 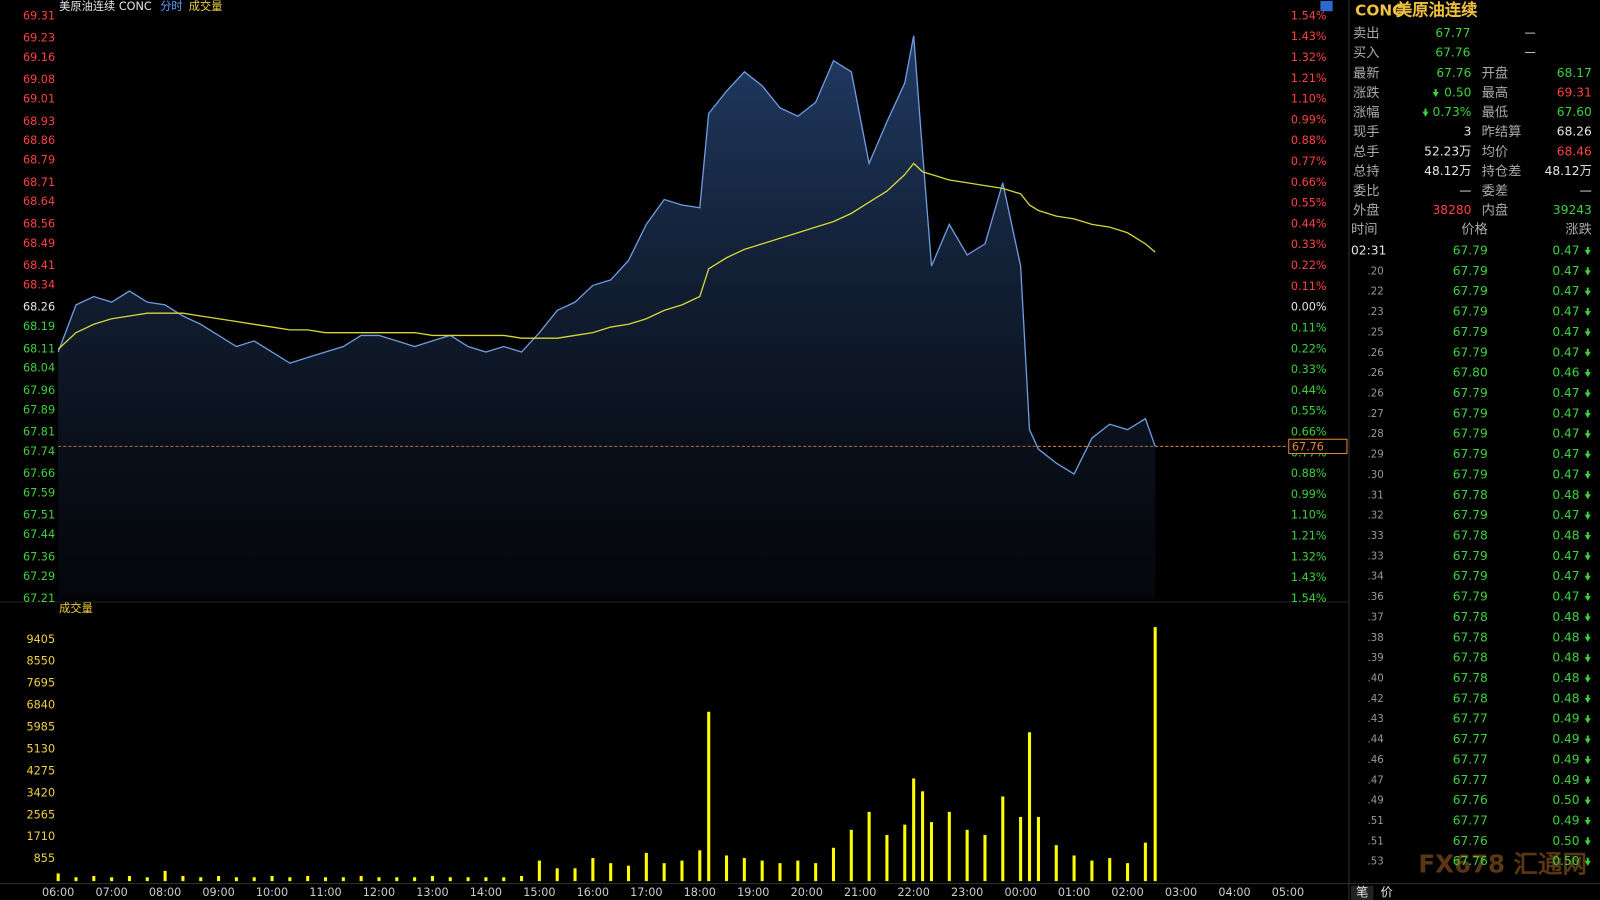 I want to click on quote-value: 0.50, so click(x=1457, y=93).